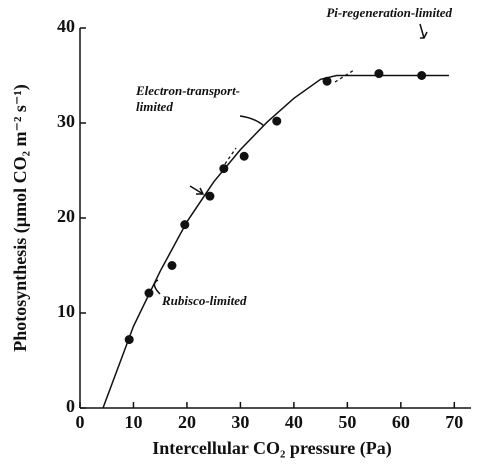  I want to click on x-tick-label: 0, so click(80, 422).